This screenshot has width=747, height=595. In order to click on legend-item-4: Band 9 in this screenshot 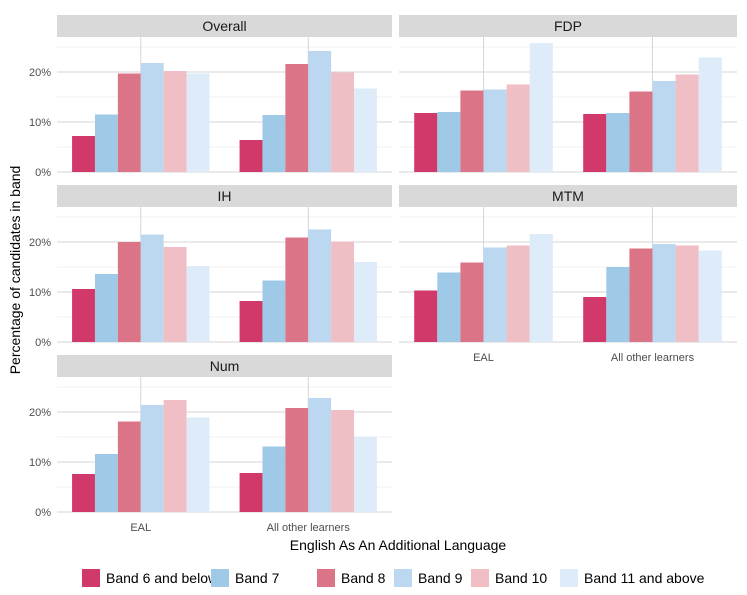, I will do `click(428, 578)`.